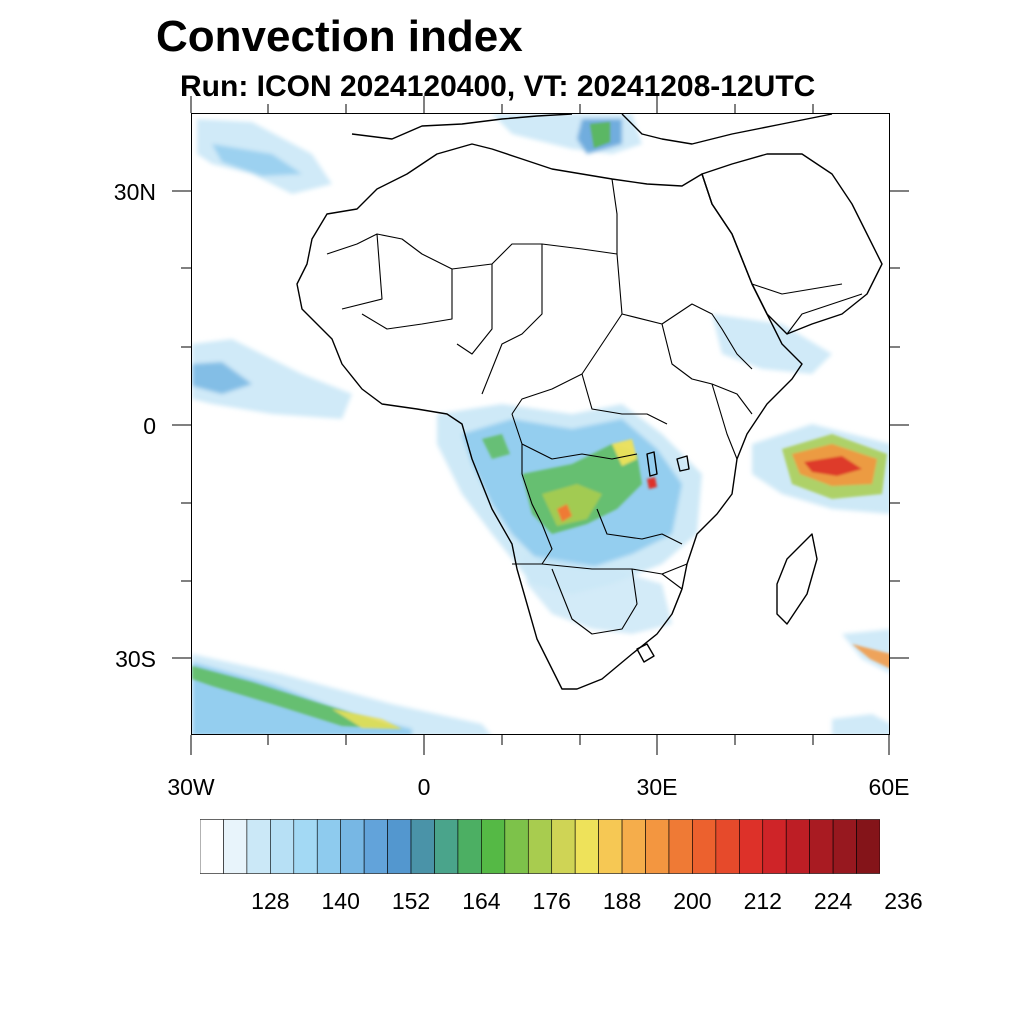 Image resolution: width=1024 pixels, height=1024 pixels. I want to click on lat-label-0: 0, so click(149, 426).